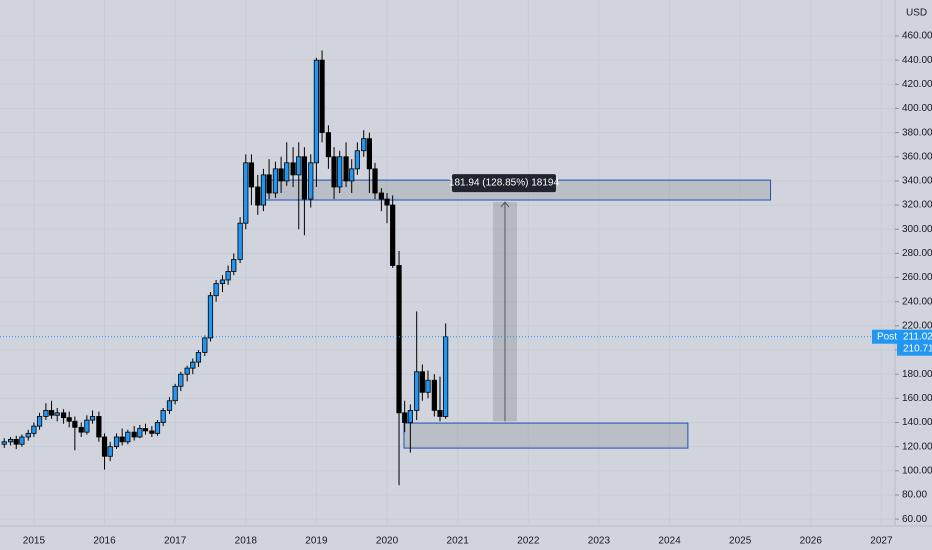  What do you see at coordinates (458, 541) in the screenshot?
I see `x-tick-label: 2021` at bounding box center [458, 541].